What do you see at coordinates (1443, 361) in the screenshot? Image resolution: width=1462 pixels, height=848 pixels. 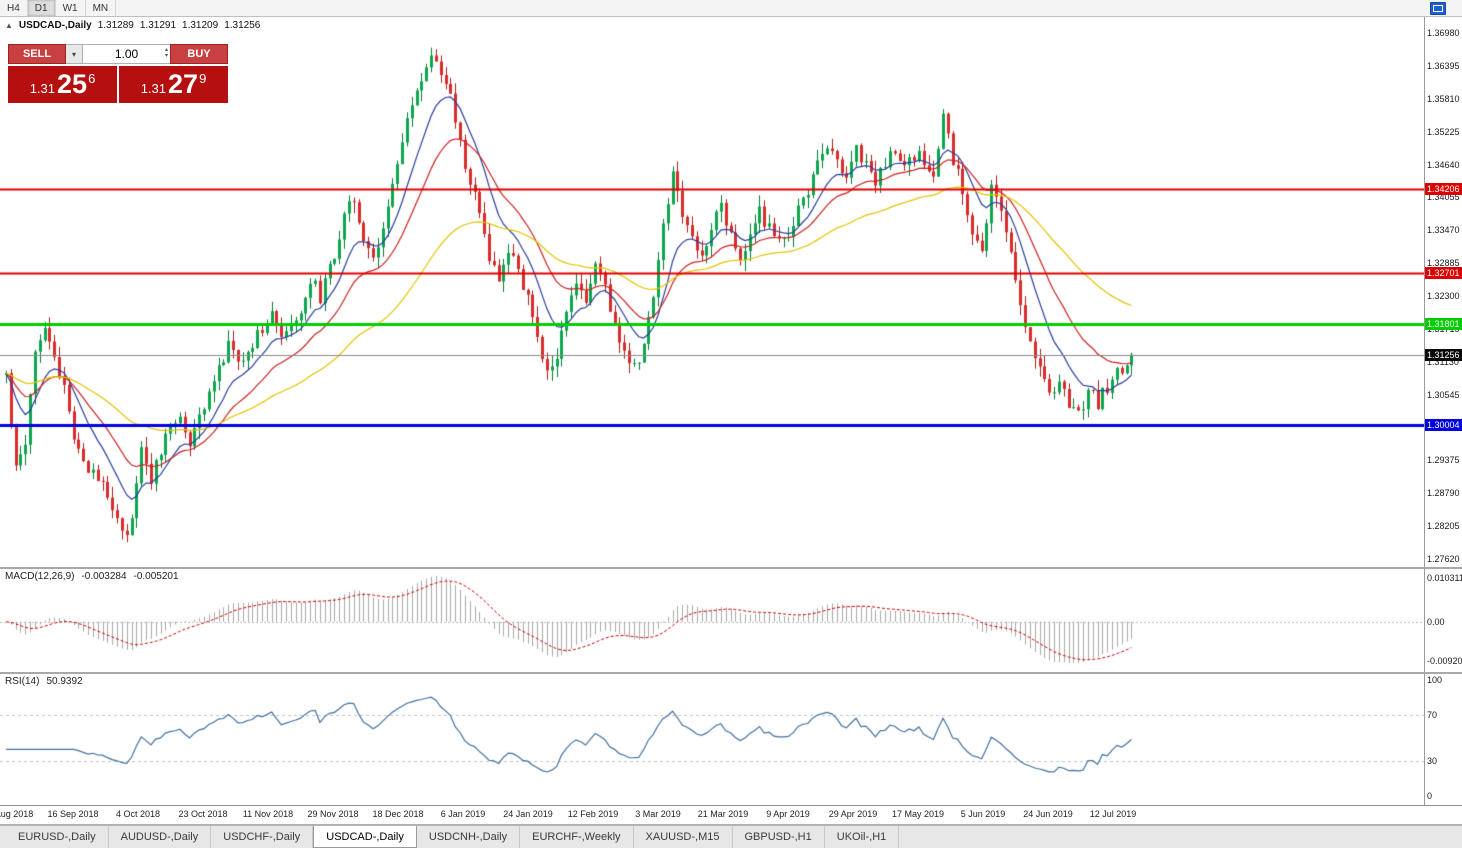 I see `price-tick: 1.31130` at bounding box center [1443, 361].